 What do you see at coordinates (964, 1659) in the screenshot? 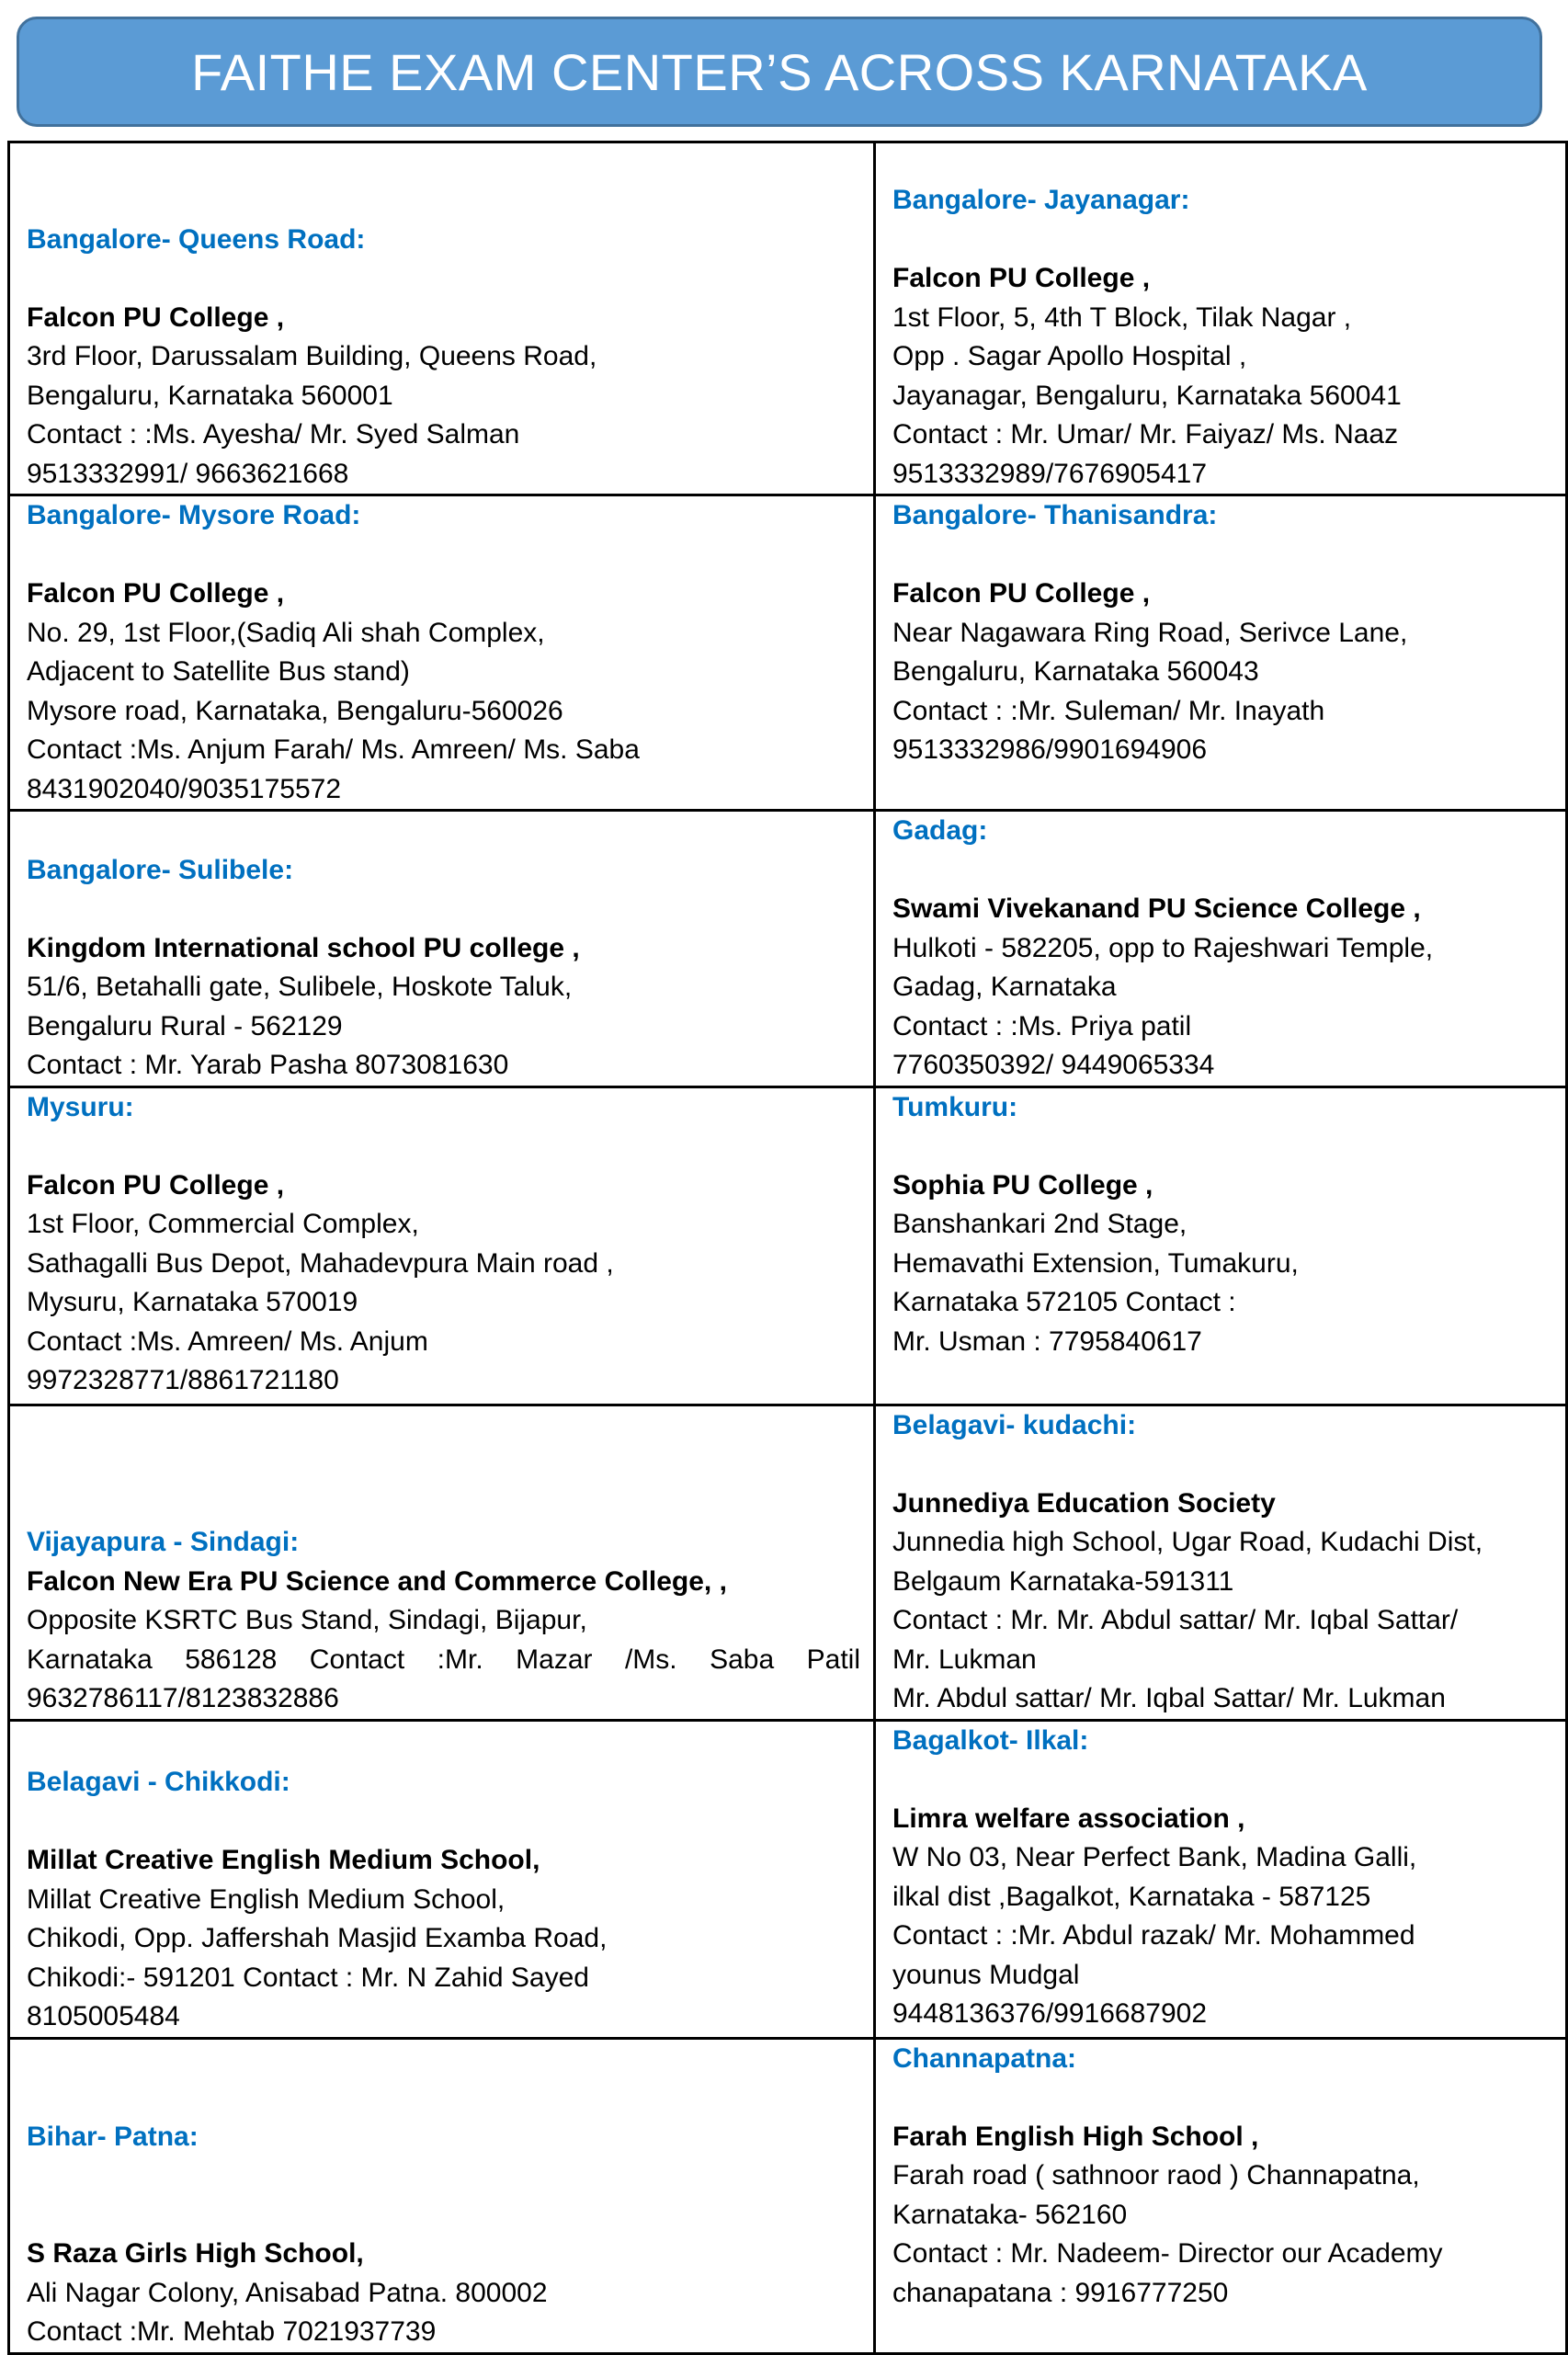
I see `center-detail-line: Mr. Lukman` at bounding box center [964, 1659].